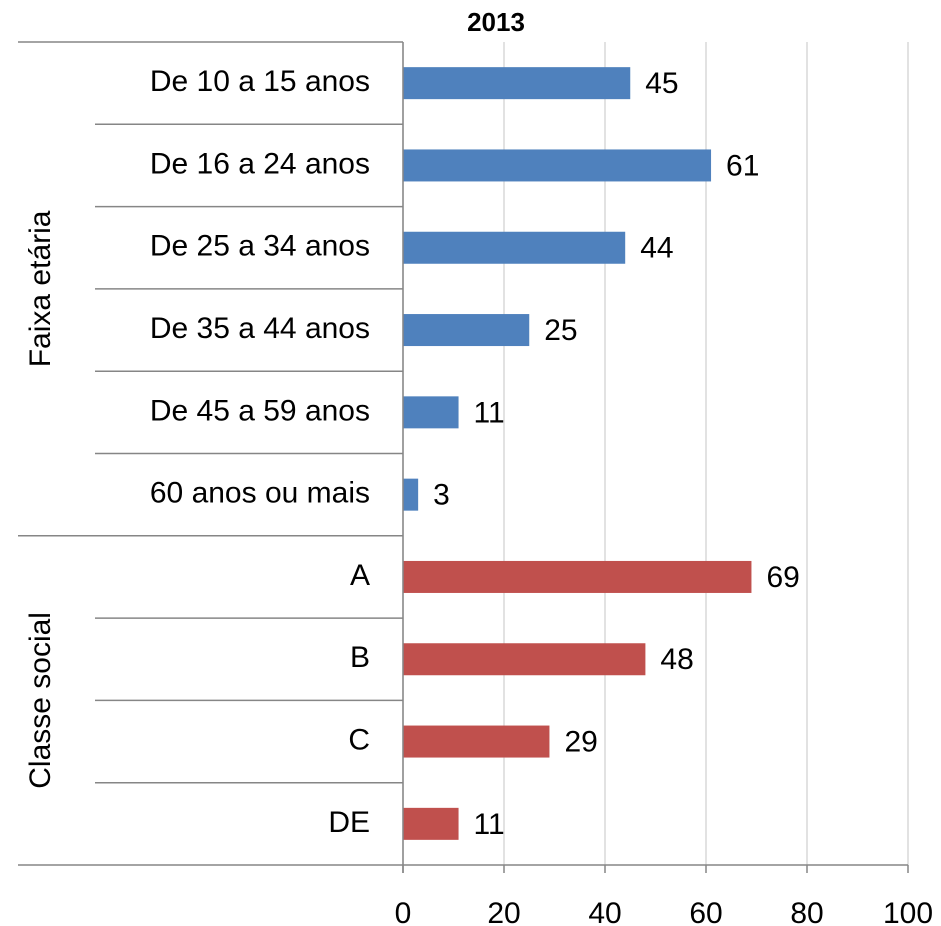  I want to click on y-tick-label: De 10 a 15 anos, so click(260, 81).